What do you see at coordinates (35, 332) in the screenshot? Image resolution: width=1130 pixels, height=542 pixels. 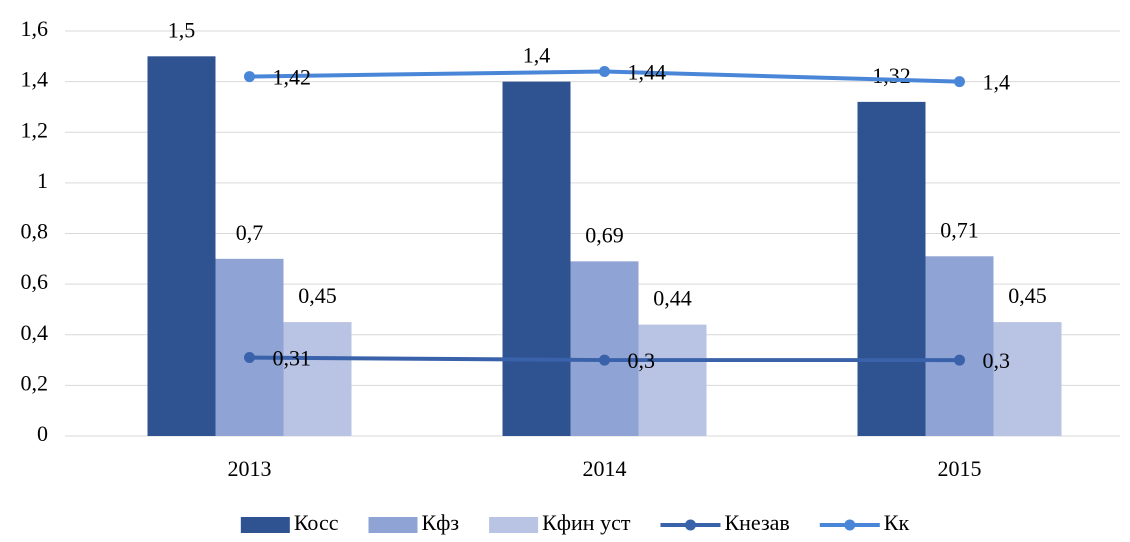 I see `y-tick-label: 0,4` at bounding box center [35, 332].